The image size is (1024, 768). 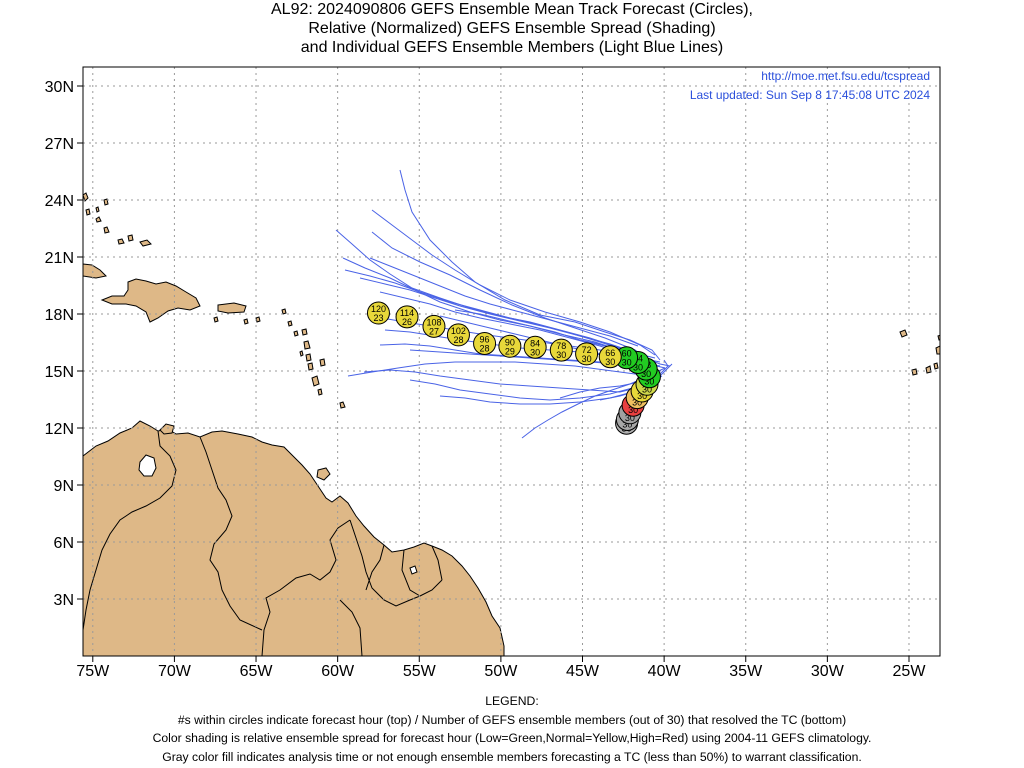 What do you see at coordinates (910, 671) in the screenshot?
I see `lon-label: 25W` at bounding box center [910, 671].